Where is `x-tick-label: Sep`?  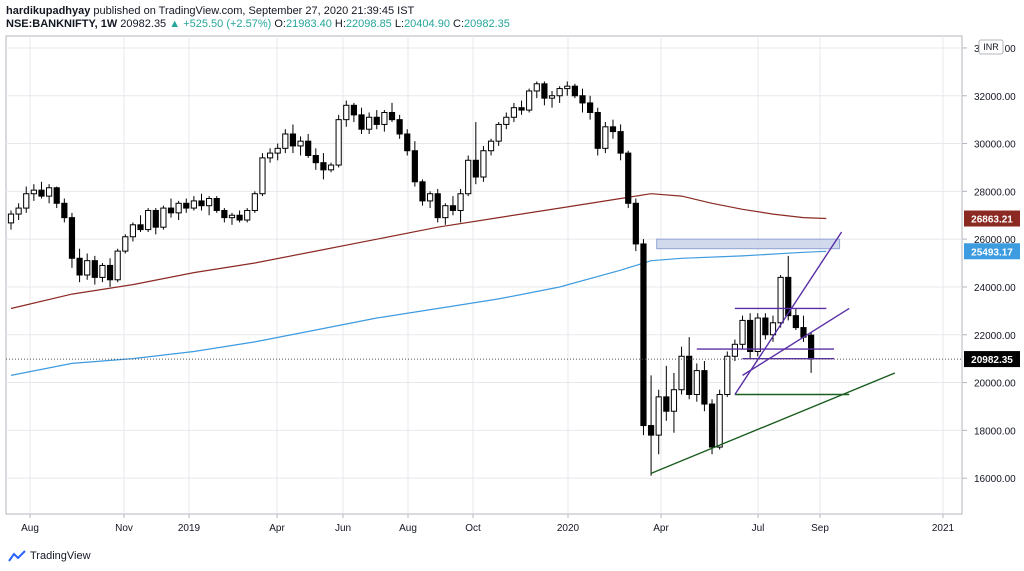 x-tick-label: Sep is located at coordinates (820, 528).